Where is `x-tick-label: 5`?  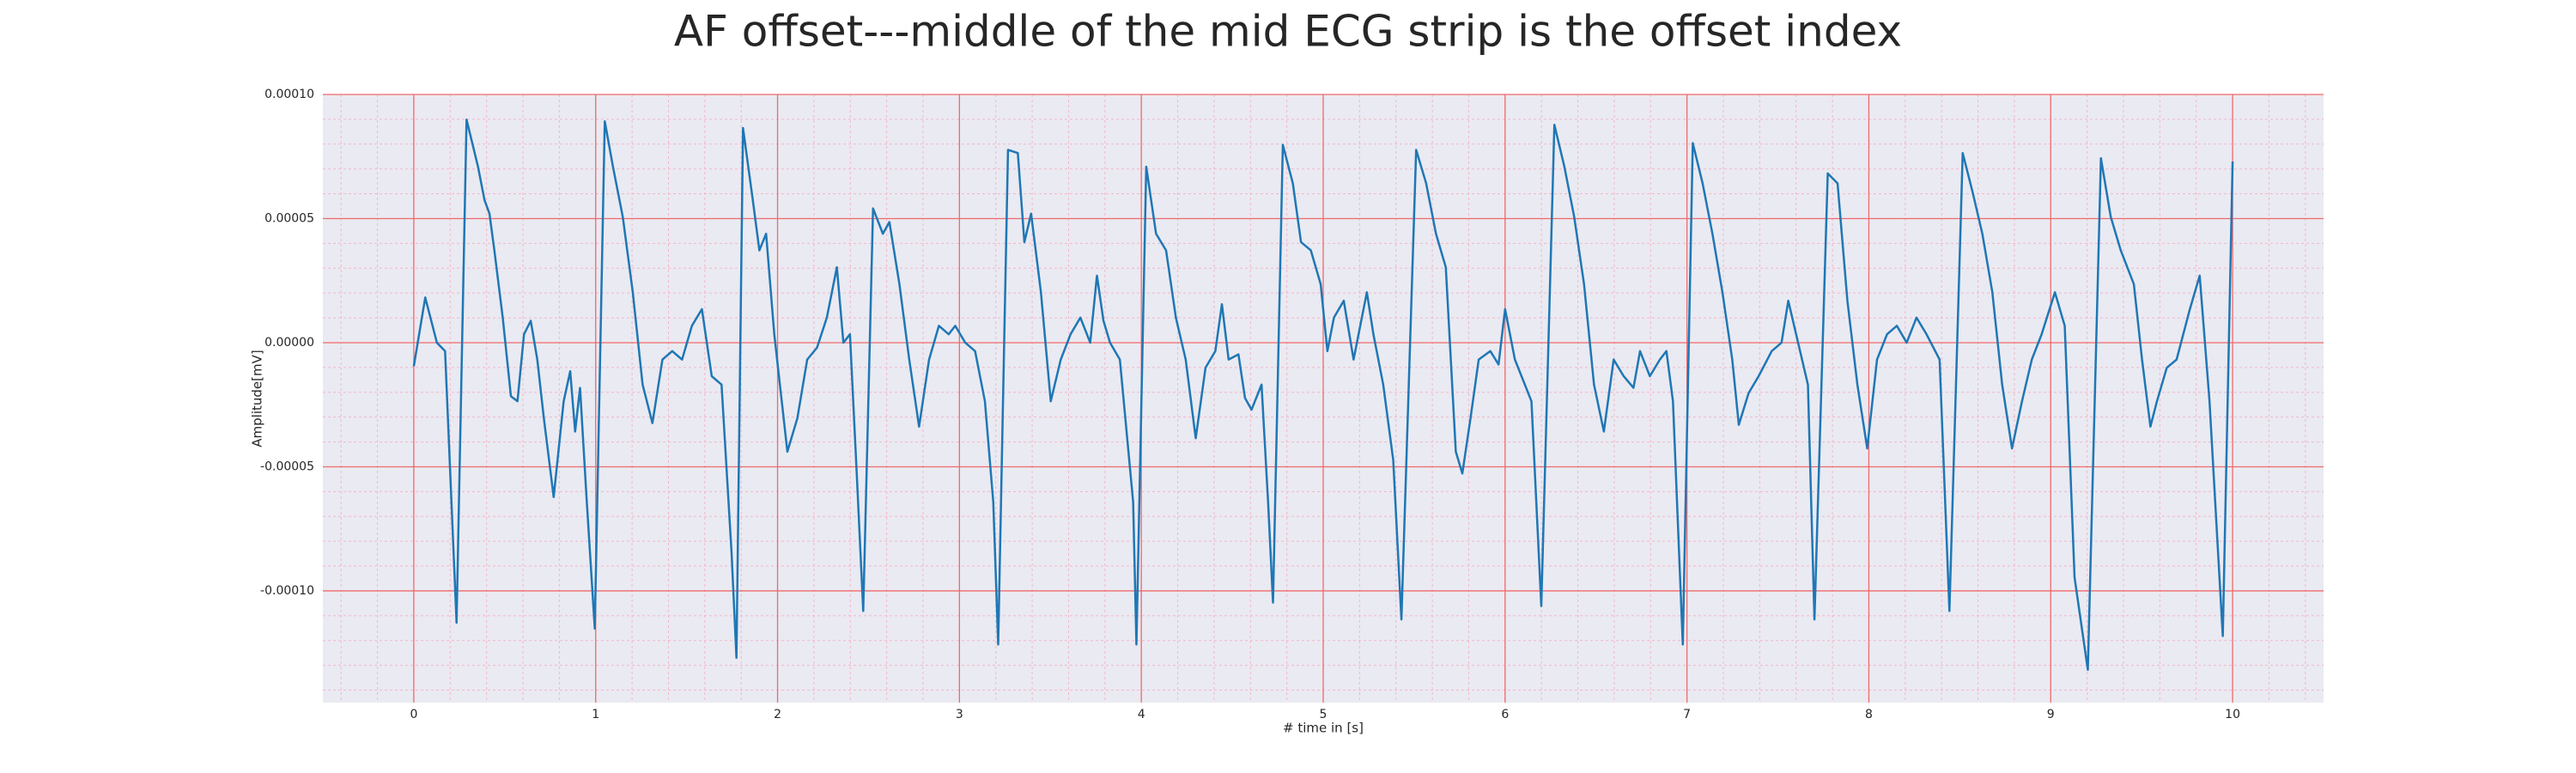 x-tick-label: 5 is located at coordinates (1323, 714).